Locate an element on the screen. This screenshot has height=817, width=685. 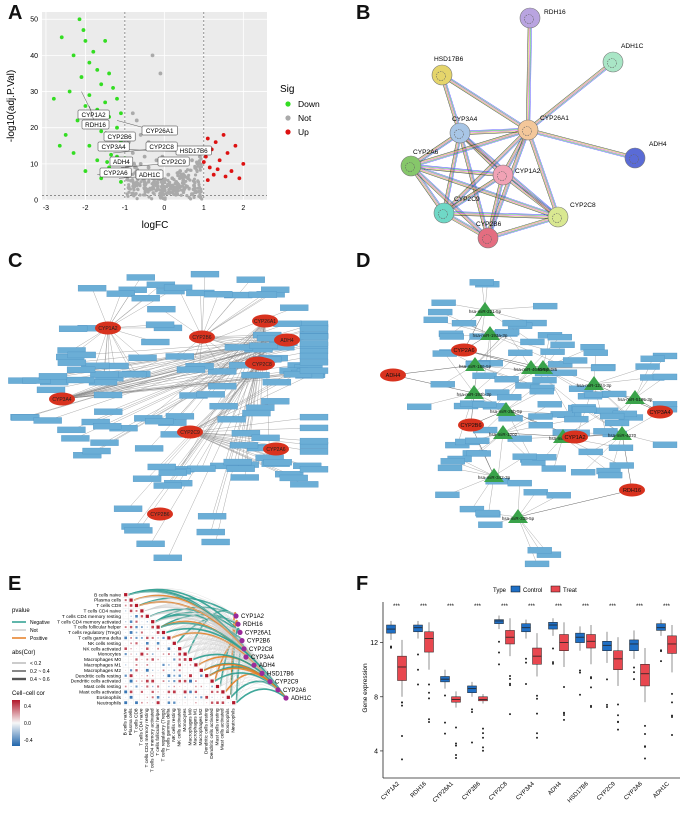
mirna-node: hsa-miR-193a-3p is located at coordinates (490, 333).